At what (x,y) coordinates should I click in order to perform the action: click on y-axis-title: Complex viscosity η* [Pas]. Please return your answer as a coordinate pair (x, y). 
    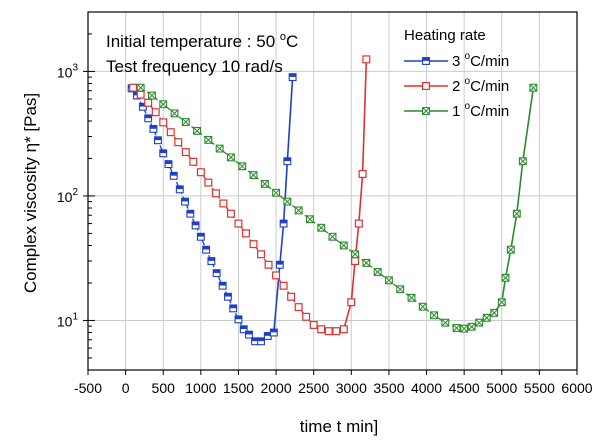
    Looking at the image, I should click on (30, 193).